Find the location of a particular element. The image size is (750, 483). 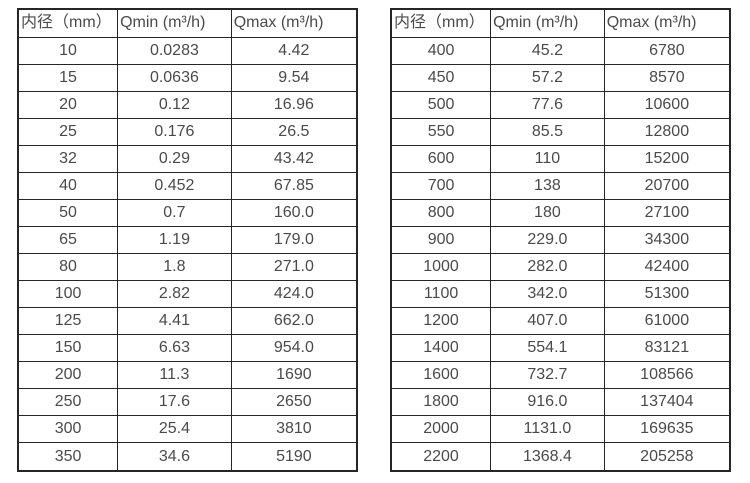

table-cell: 15 is located at coordinates (68, 77).